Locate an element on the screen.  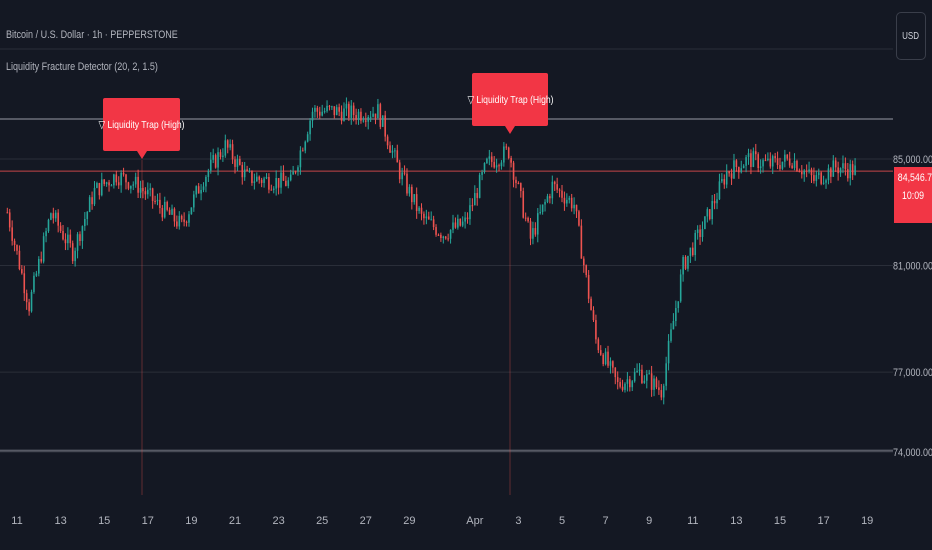
currency-button: USD is located at coordinates (911, 36).